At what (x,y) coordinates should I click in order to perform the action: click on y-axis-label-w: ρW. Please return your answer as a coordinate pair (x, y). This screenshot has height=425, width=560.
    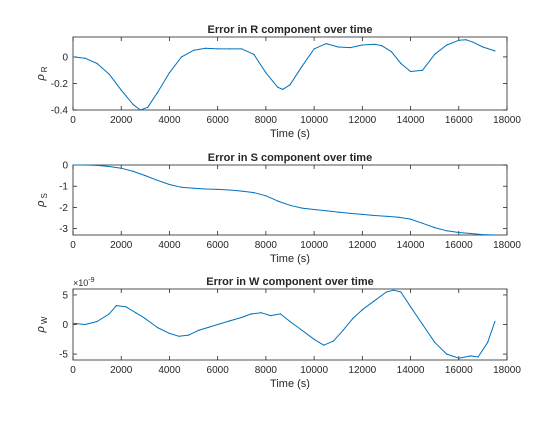
    Looking at the image, I should click on (42, 324).